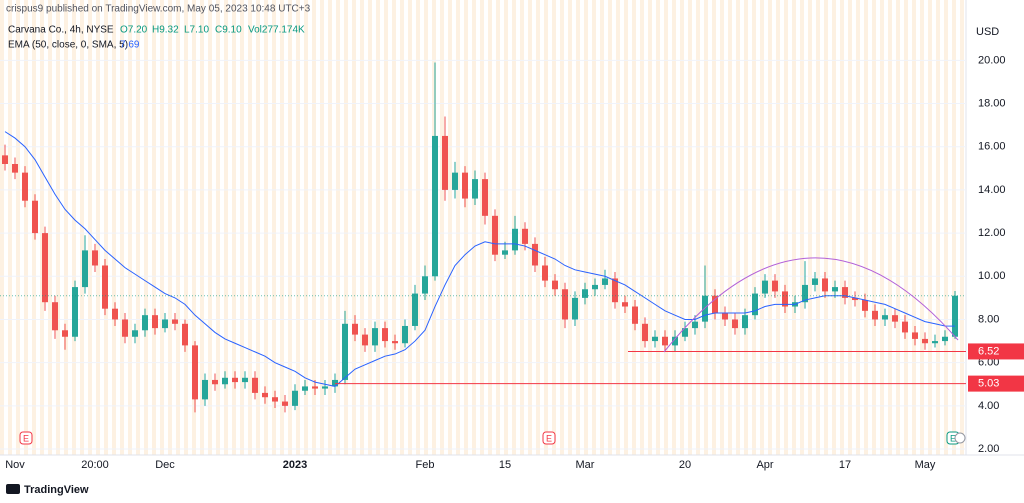  Describe the element at coordinates (228, 30) in the screenshot. I see `ohlc-close: C9.10` at that location.